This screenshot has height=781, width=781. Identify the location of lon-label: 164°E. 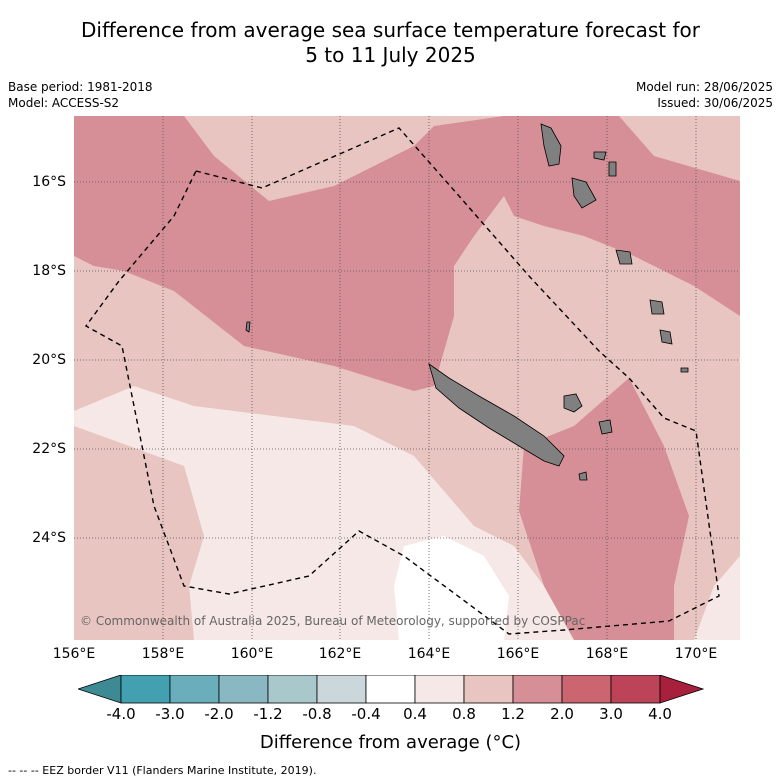
(429, 654).